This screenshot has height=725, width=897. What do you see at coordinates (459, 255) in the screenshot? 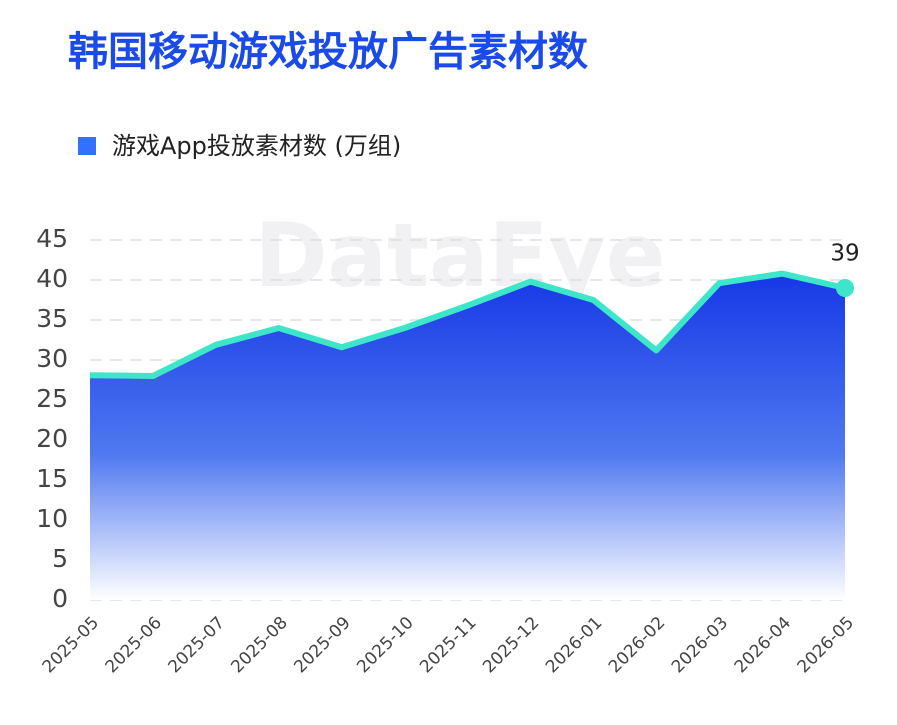
I see `watermark: DataEye` at bounding box center [459, 255].